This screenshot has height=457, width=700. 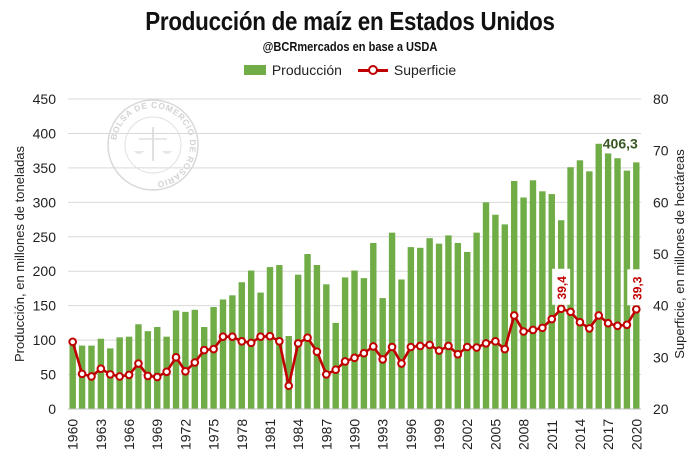 I want to click on area-data-label: 39,4, so click(x=562, y=288).